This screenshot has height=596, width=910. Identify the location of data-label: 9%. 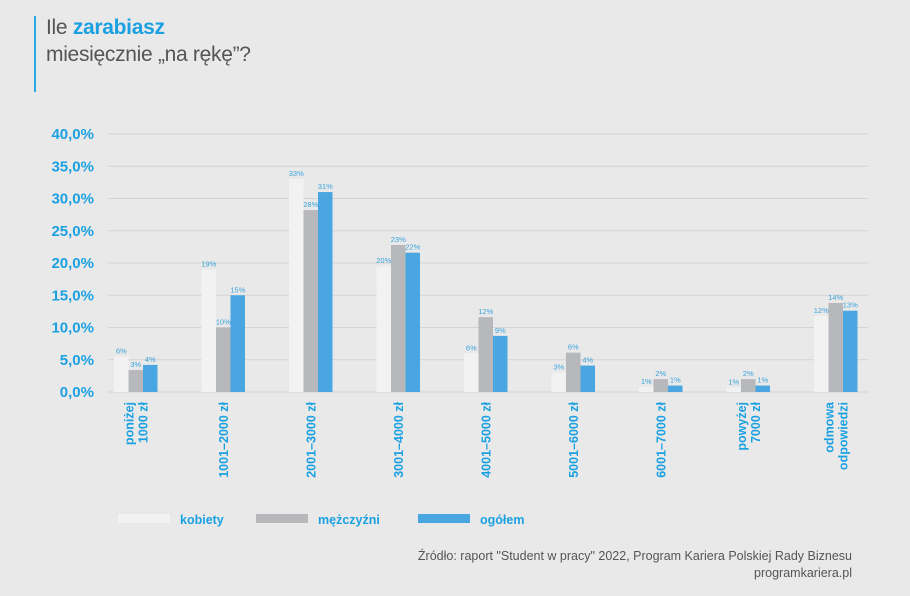
(500, 330).